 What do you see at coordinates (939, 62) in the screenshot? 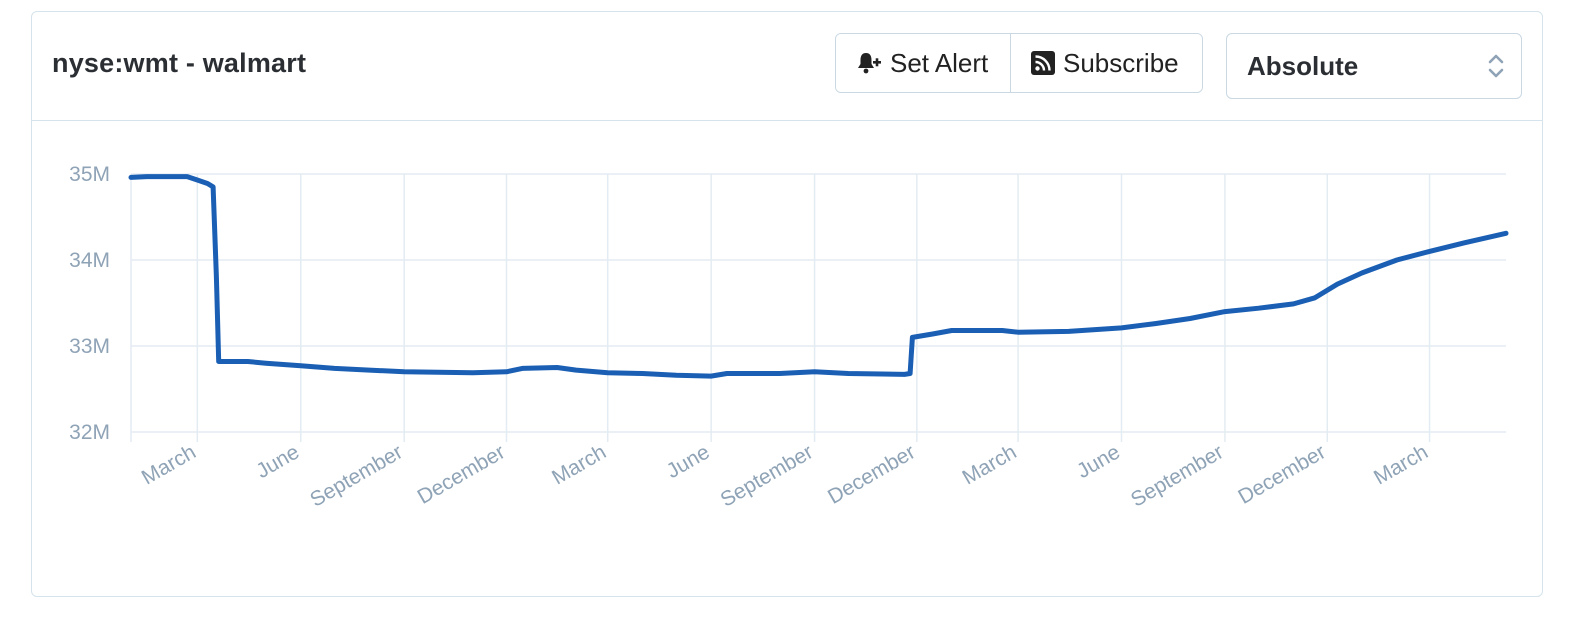
I see `set-alert-label: Set Alert` at bounding box center [939, 62].